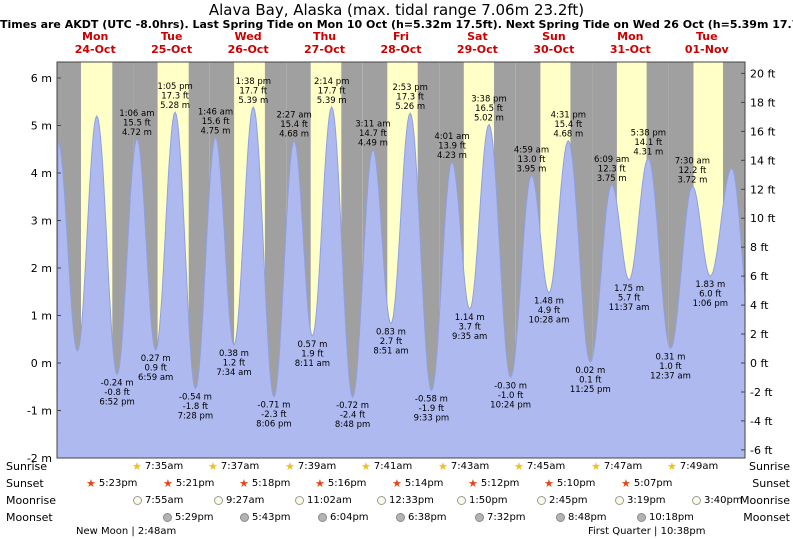 The height and width of the screenshot is (539, 793). What do you see at coordinates (670, 366) in the screenshot?
I see `tide-annotation-low: 0.31 m 1.0 ft 12:37 am` at bounding box center [670, 366].